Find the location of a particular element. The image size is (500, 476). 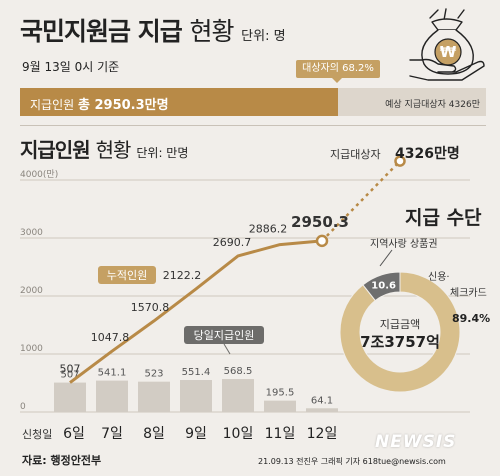

x-tick-label: 12일 is located at coordinates (322, 434).